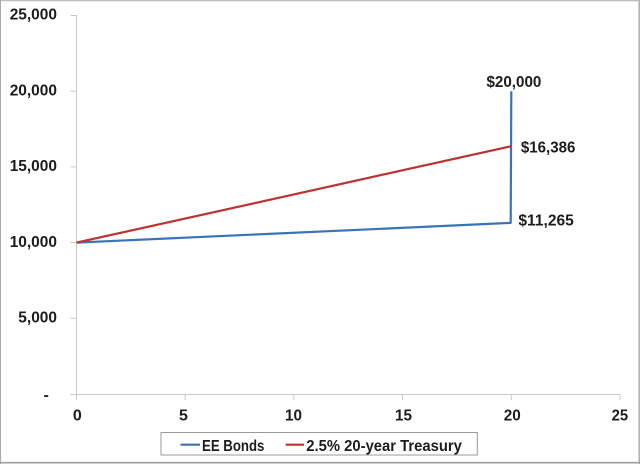 The image size is (640, 464). Describe the element at coordinates (37, 318) in the screenshot. I see `svg-text: 5,000` at that location.